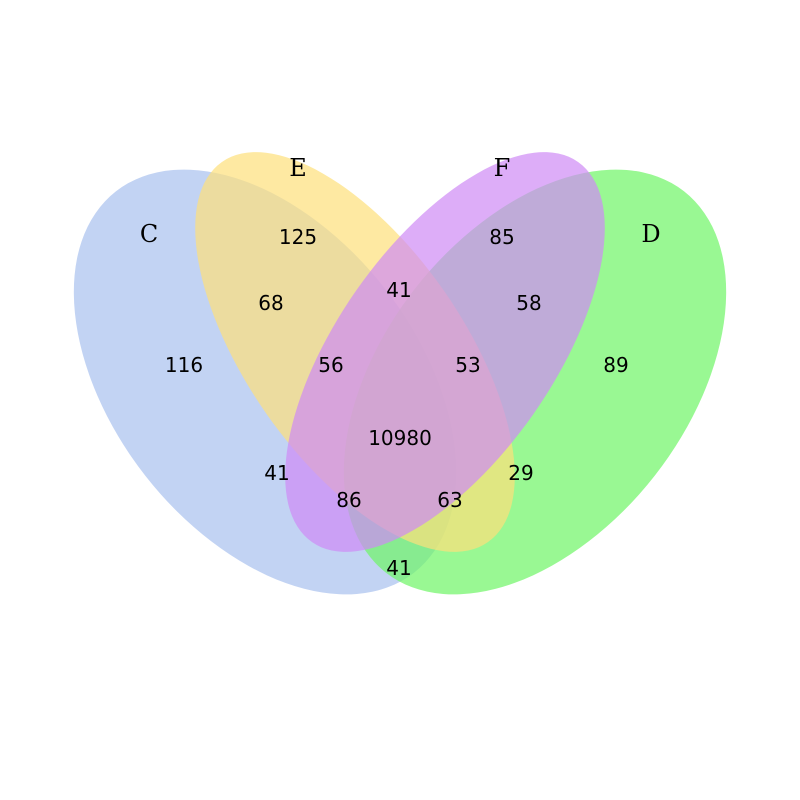 The width and height of the screenshot is (800, 800). What do you see at coordinates (467, 365) in the screenshot?
I see `region-e-f-d: 53` at bounding box center [467, 365].